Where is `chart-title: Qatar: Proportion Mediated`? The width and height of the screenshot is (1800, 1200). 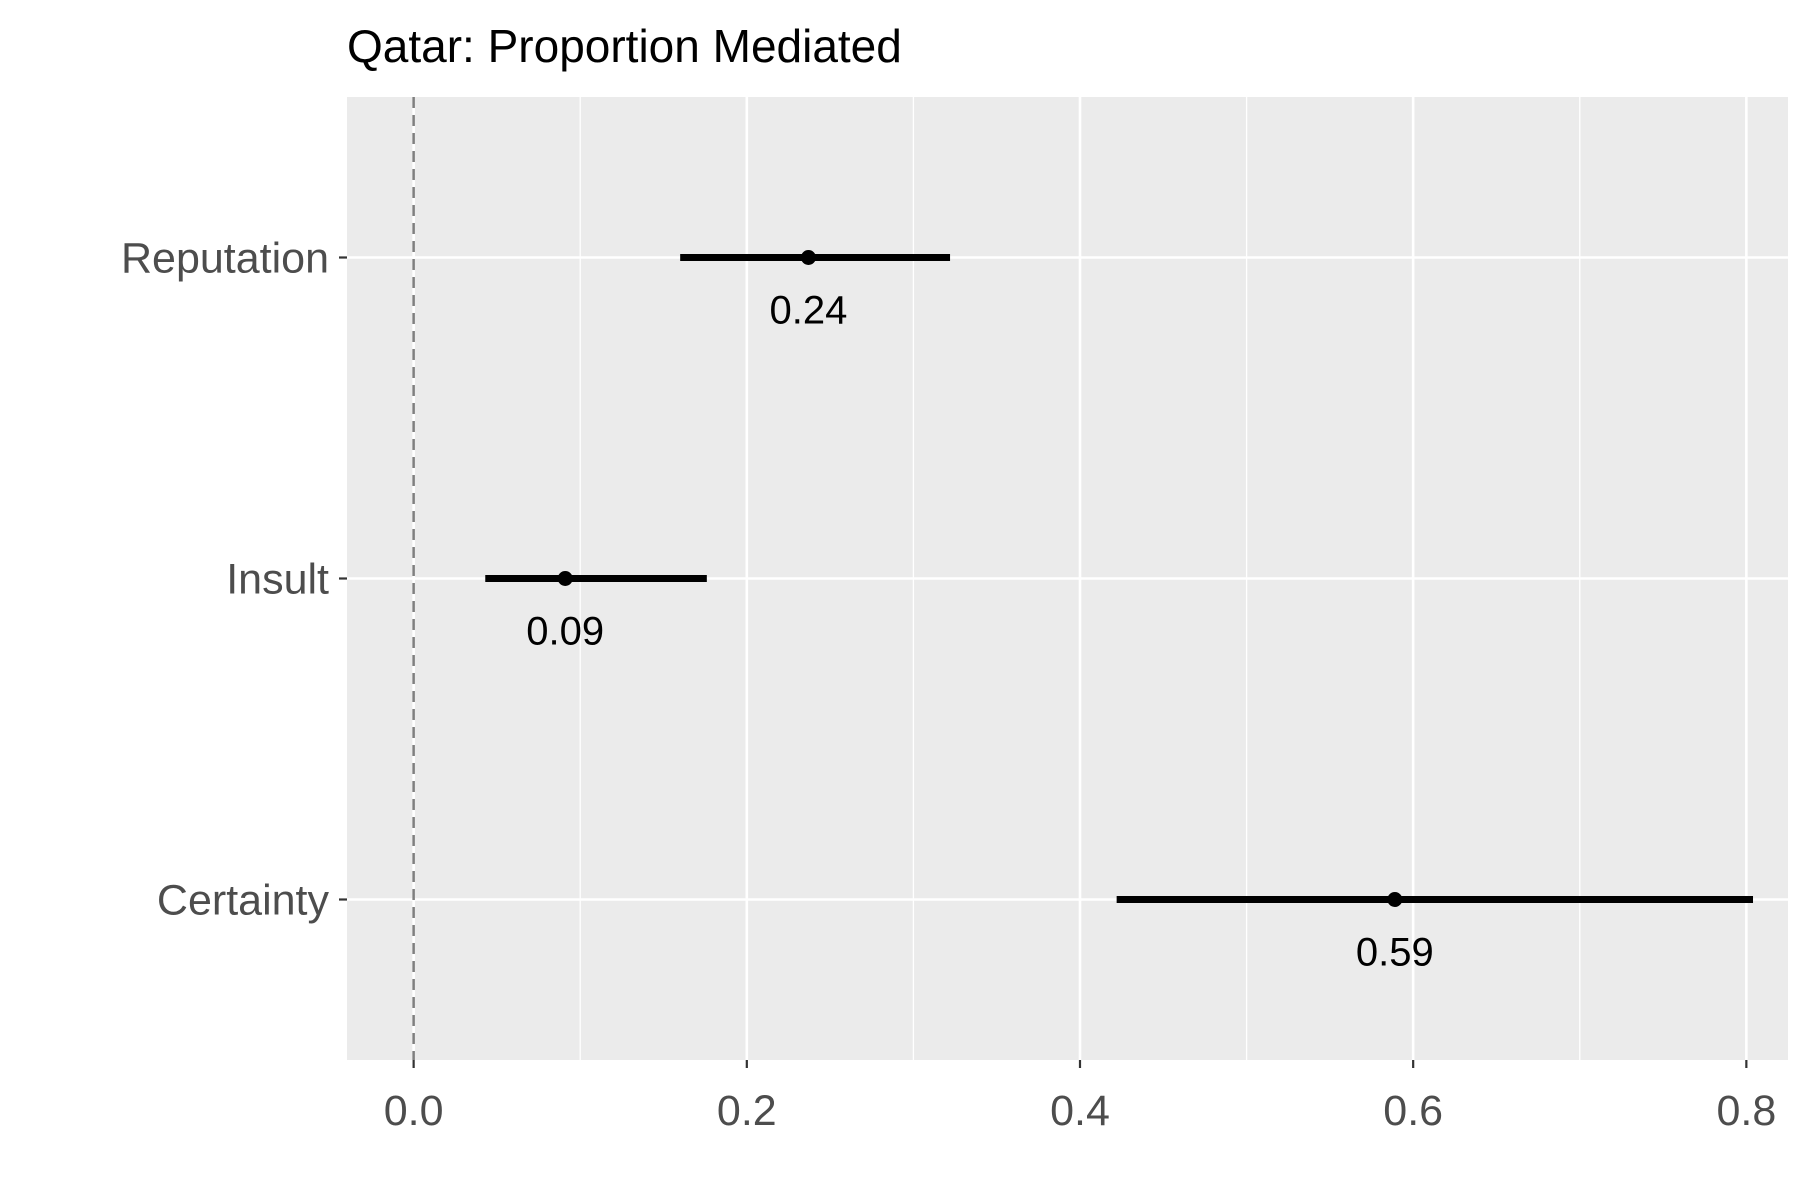
chart-title: Qatar: Proportion Mediated is located at coordinates (624, 46).